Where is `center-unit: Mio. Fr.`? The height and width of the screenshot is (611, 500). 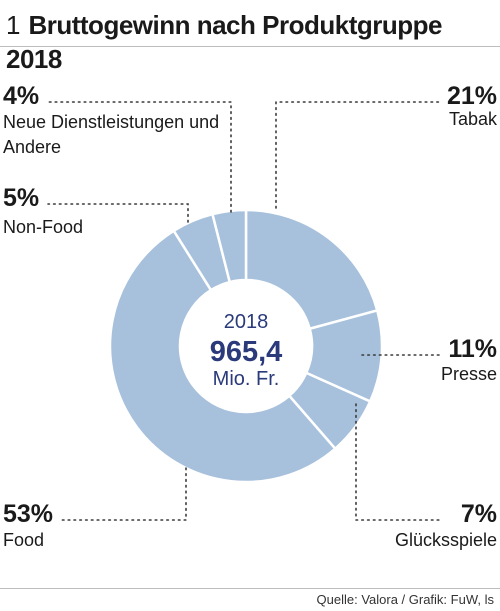 center-unit: Mio. Fr. is located at coordinates (246, 379).